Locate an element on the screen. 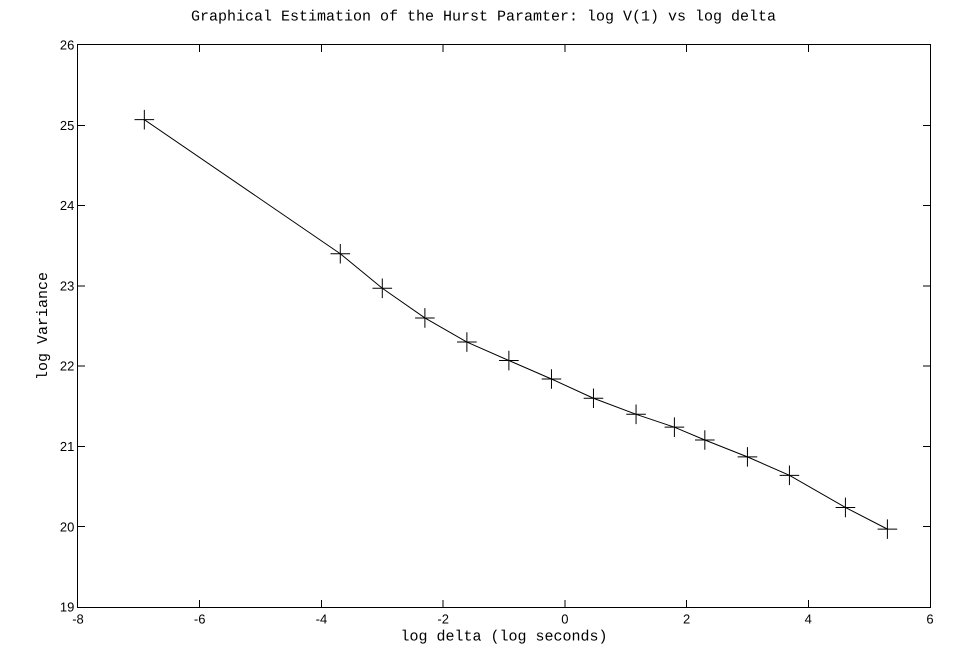 Image resolution: width=967 pixels, height=667 pixels. y-axis-title: log Variance is located at coordinates (43, 326).